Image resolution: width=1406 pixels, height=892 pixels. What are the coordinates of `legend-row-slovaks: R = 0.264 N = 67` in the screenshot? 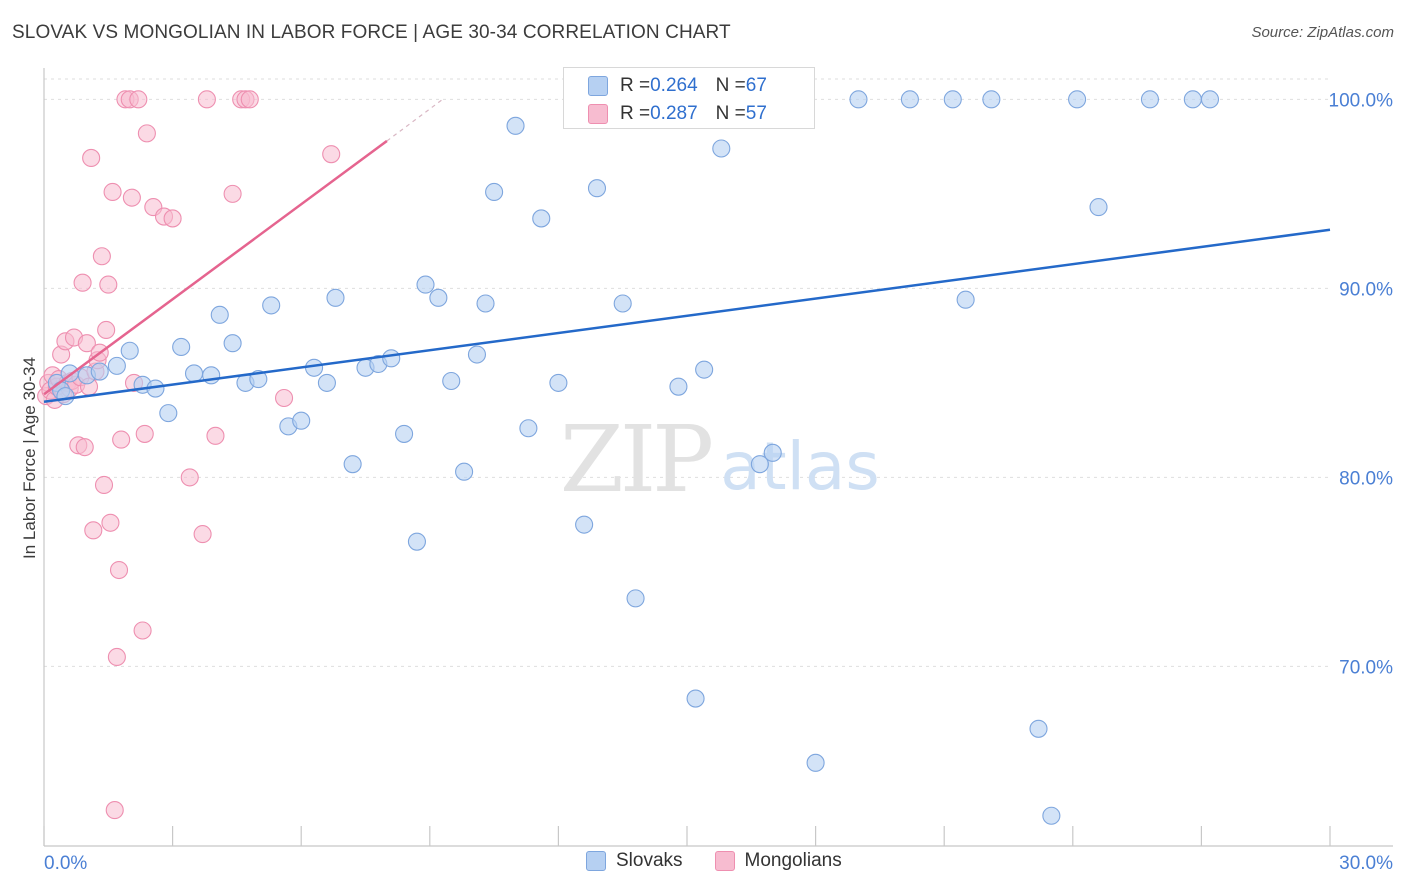 It's located at (677, 86).